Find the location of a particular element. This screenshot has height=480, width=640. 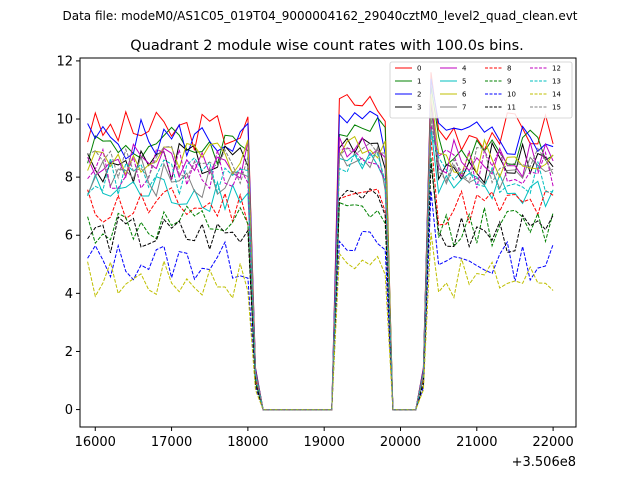

legend-box is located at coordinates (481, 90).